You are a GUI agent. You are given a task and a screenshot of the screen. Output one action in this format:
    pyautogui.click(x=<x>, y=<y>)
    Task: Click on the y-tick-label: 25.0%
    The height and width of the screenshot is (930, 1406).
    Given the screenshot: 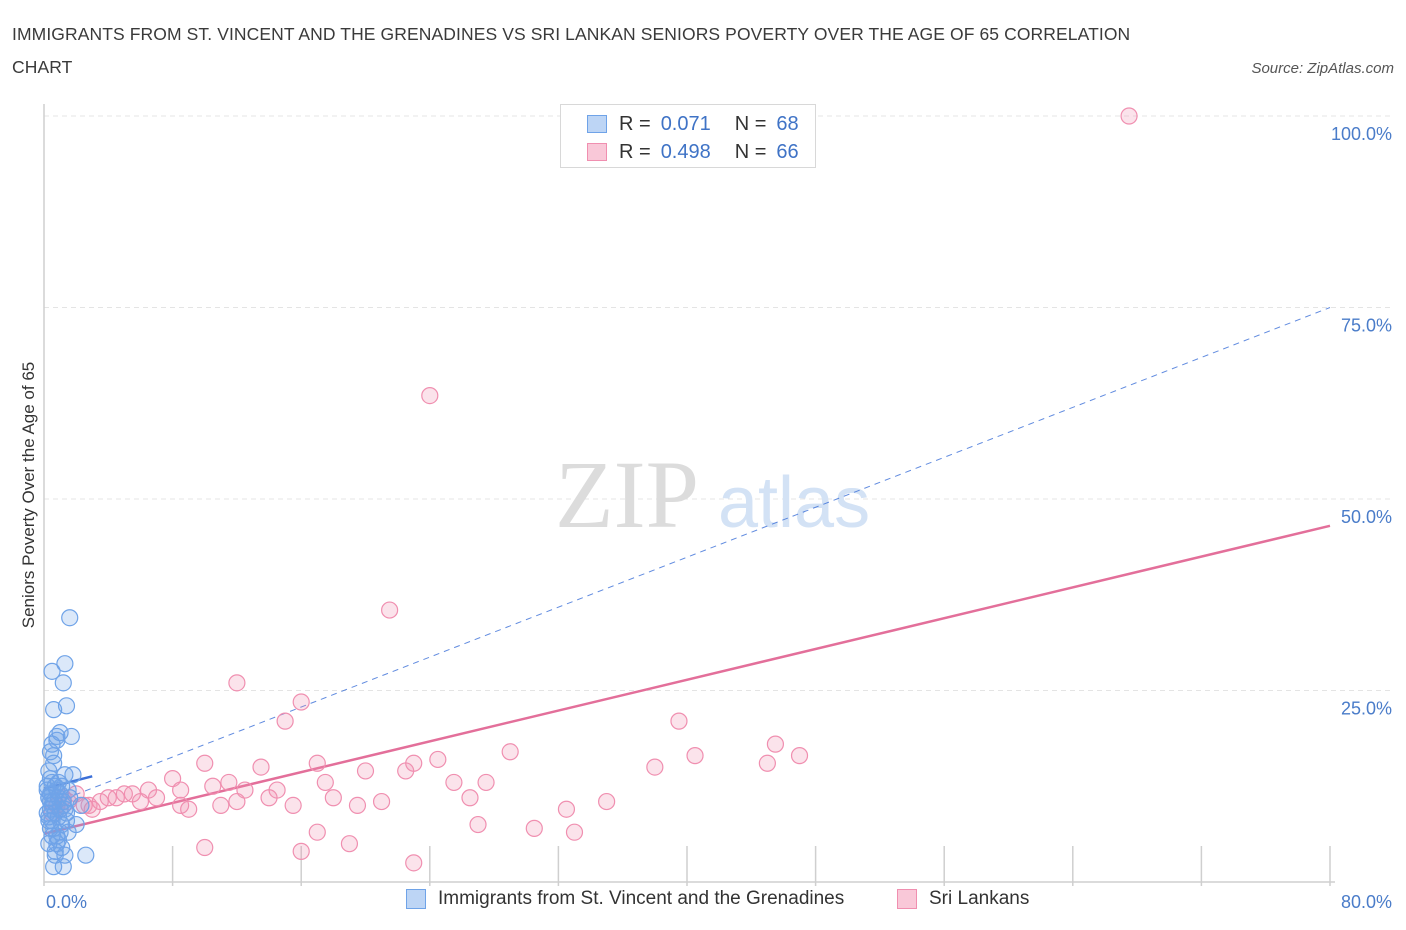 What is the action you would take?
    pyautogui.click(x=1366, y=709)
    